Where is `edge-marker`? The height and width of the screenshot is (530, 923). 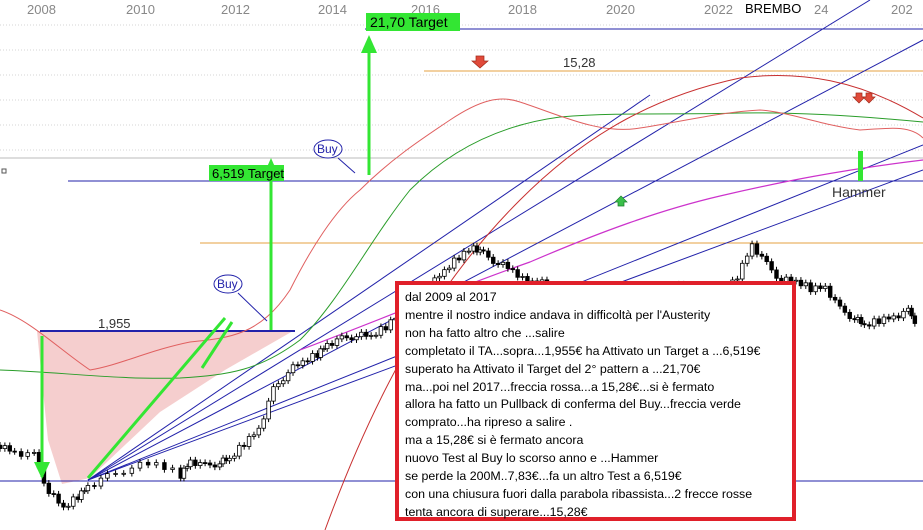
edge-marker is located at coordinates (4, 171).